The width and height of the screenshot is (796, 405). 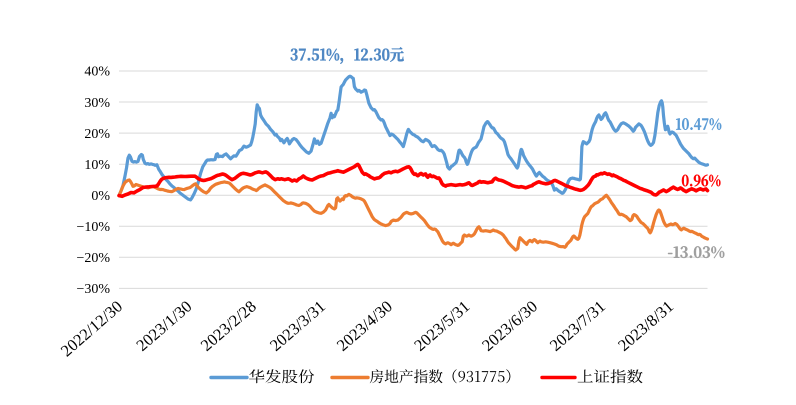 I want to click on svg-text: 0%, so click(x=100, y=196).